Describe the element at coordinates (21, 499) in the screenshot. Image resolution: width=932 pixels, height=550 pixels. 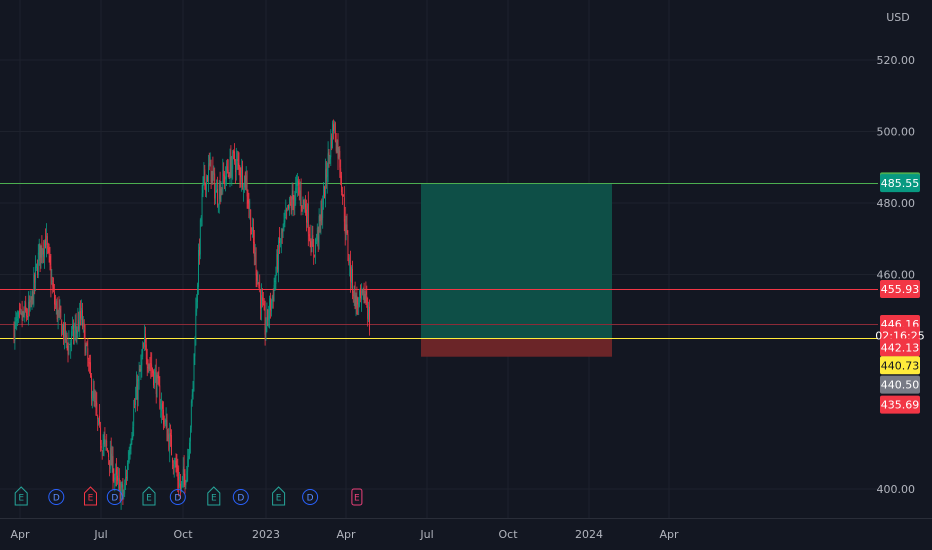
I see `event-letter: E` at that location.